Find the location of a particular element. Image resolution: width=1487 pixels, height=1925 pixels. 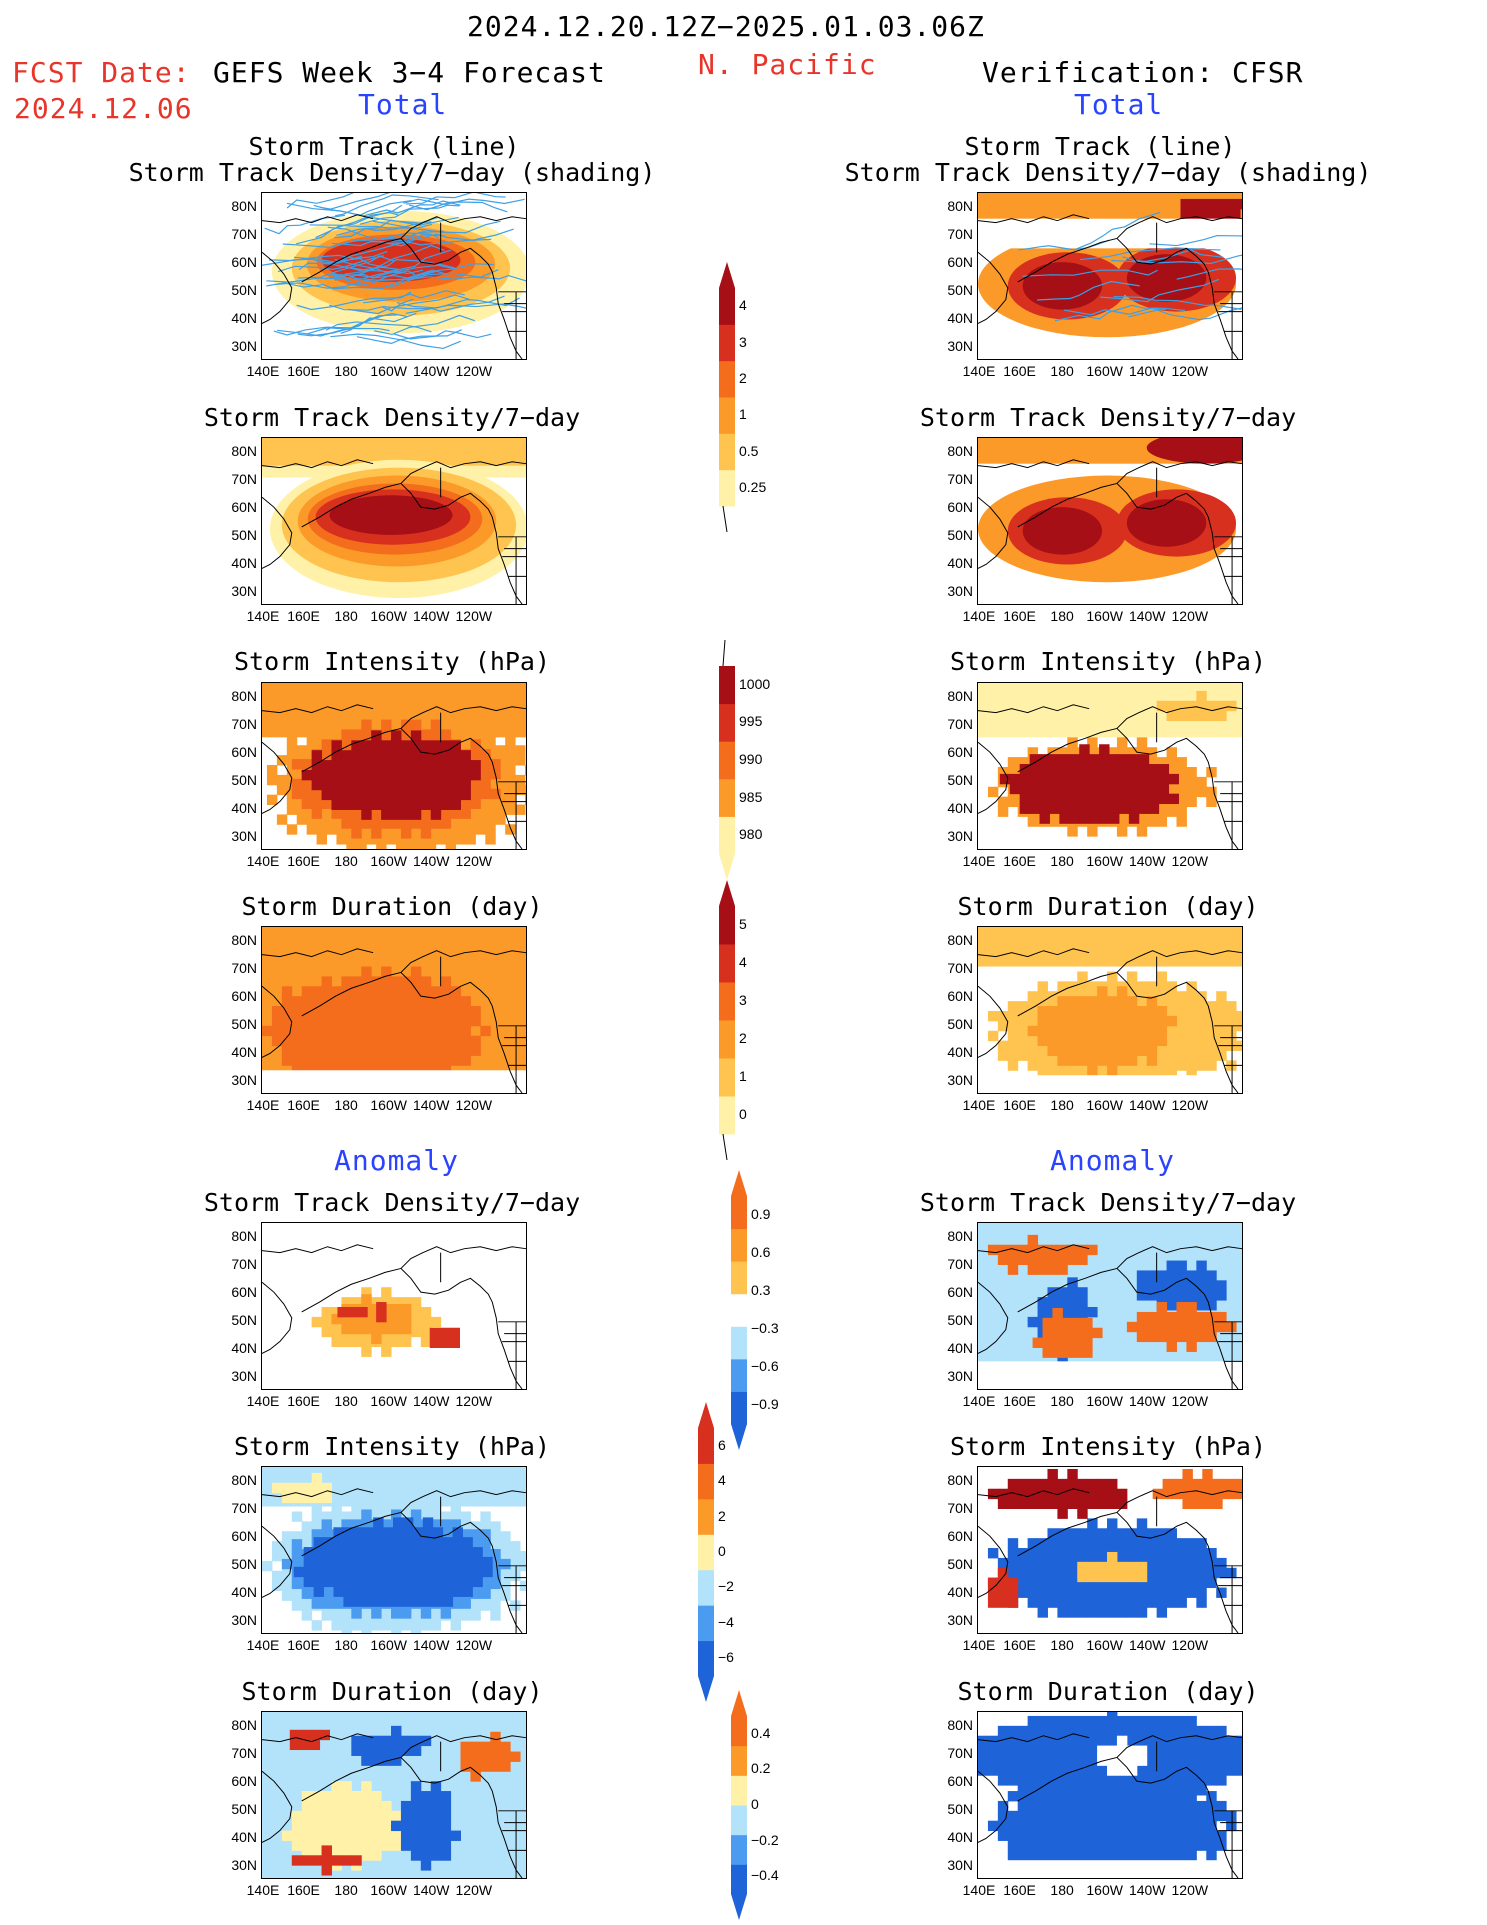

right-anom-density-map is located at coordinates (1110, 1306).